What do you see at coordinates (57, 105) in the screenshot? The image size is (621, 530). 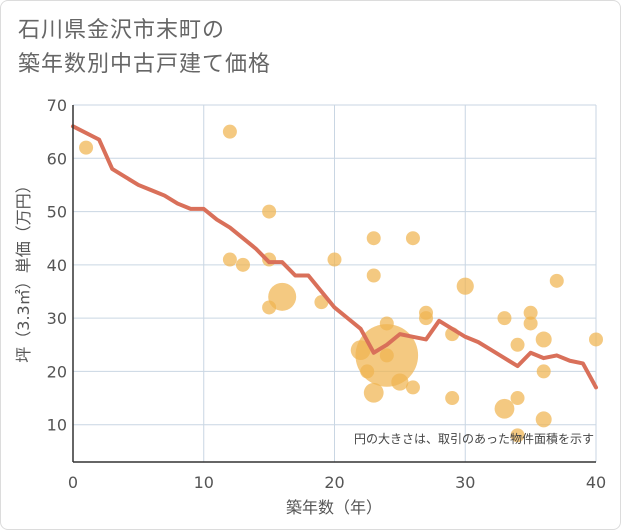 I see `y-tick-label: 70` at bounding box center [57, 105].